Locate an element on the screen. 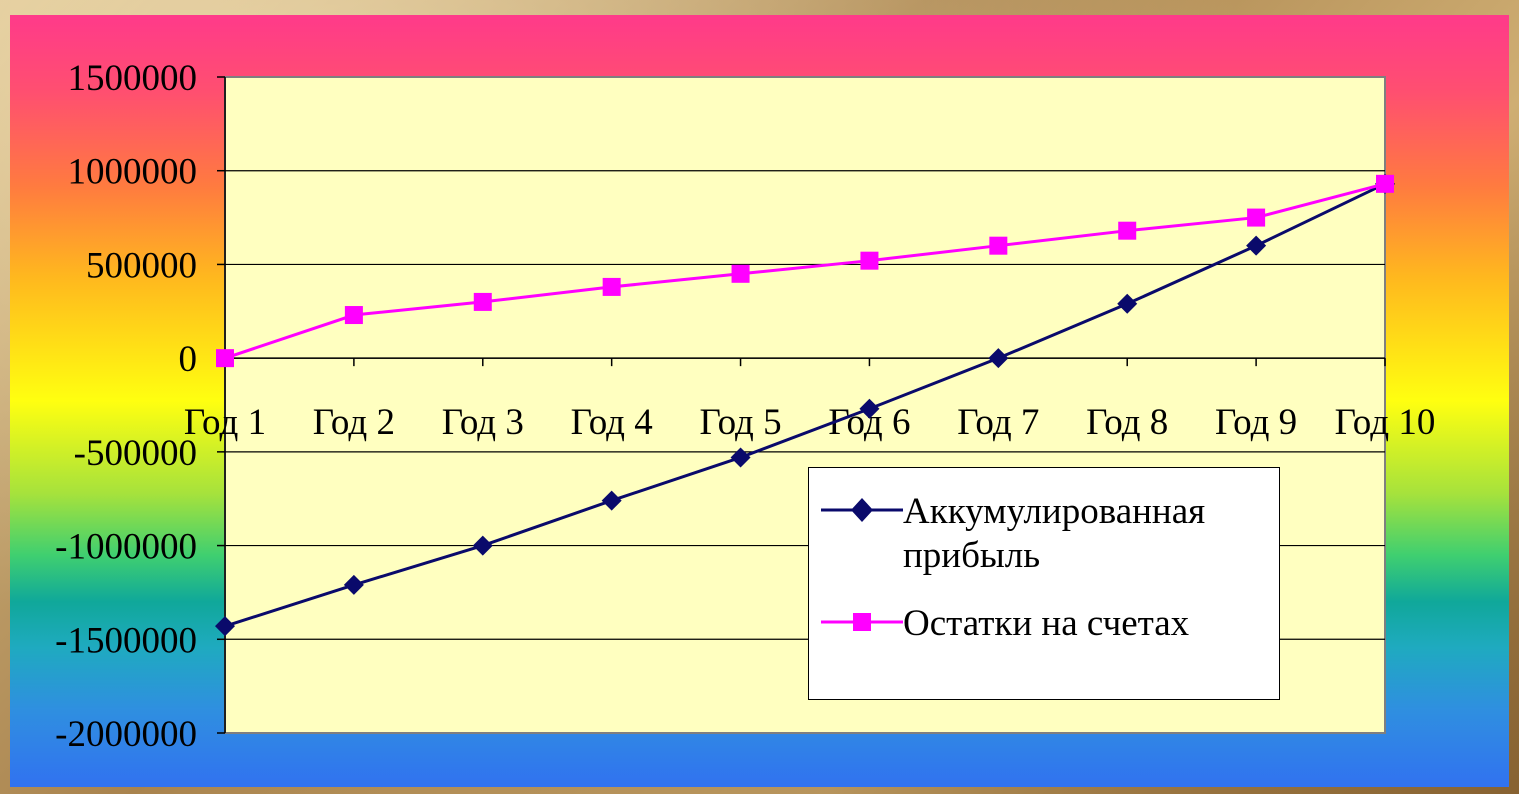  x-tick-label: Год 8 is located at coordinates (1127, 422).